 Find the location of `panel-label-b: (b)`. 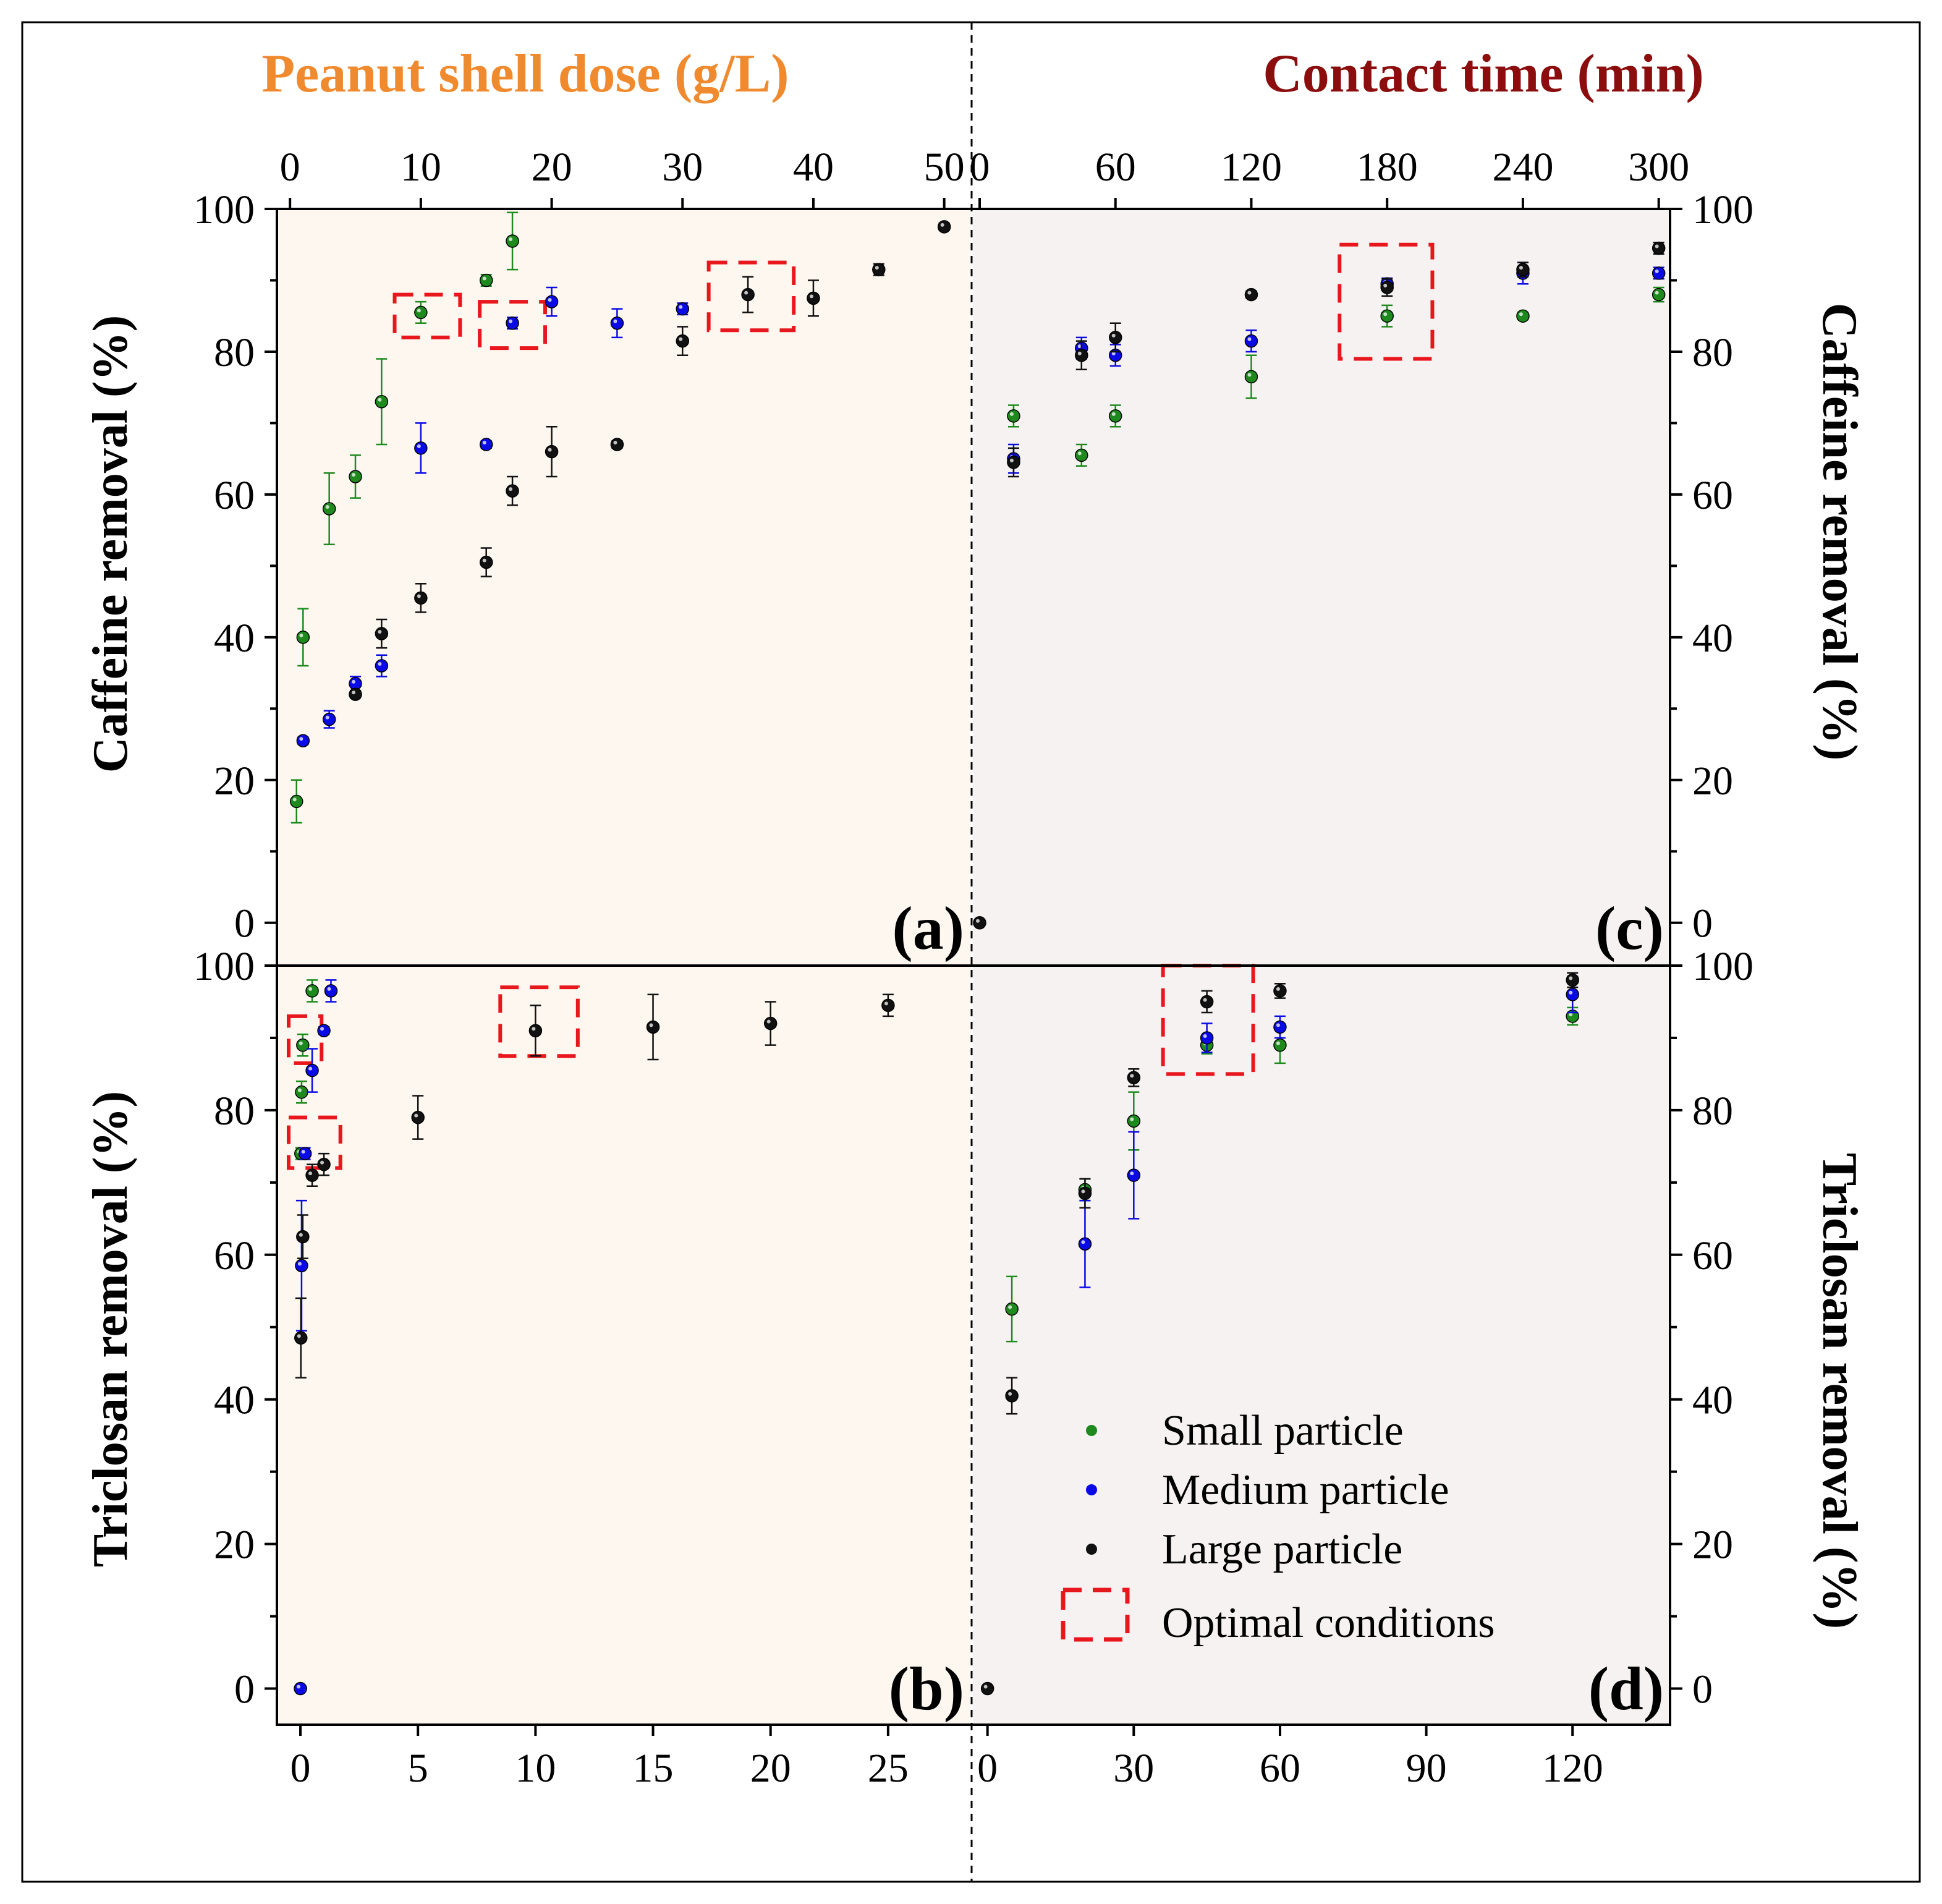

panel-label-b: (b) is located at coordinates (927, 1688).